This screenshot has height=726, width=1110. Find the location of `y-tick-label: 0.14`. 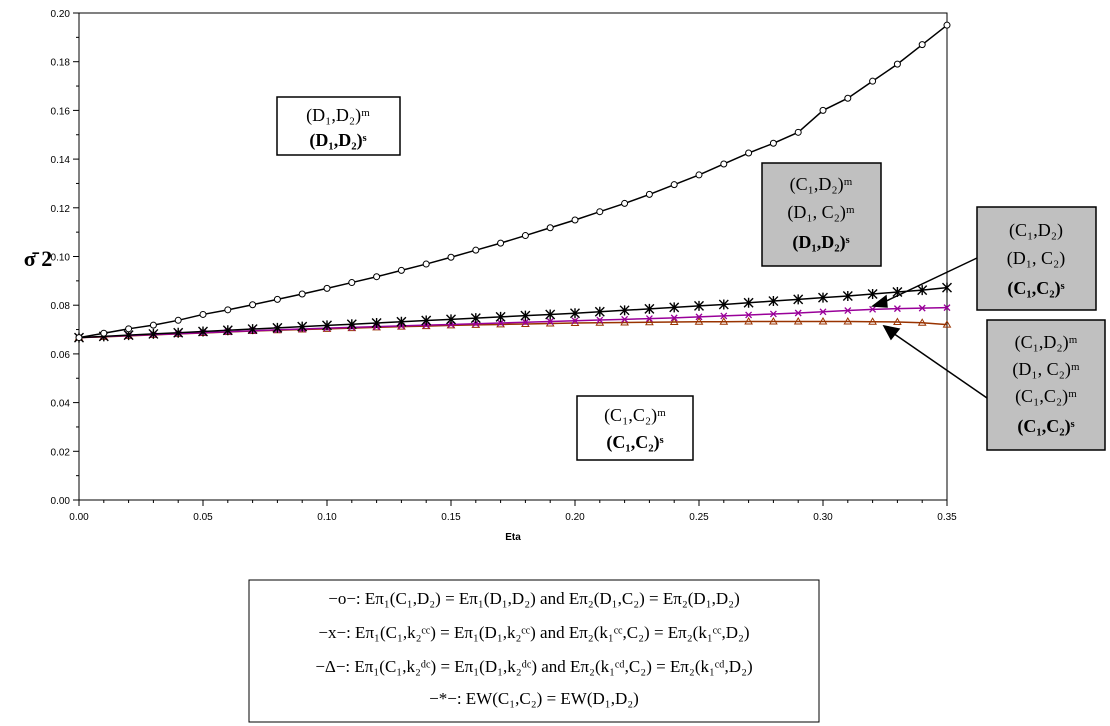

y-tick-label: 0.14 is located at coordinates (61, 160).